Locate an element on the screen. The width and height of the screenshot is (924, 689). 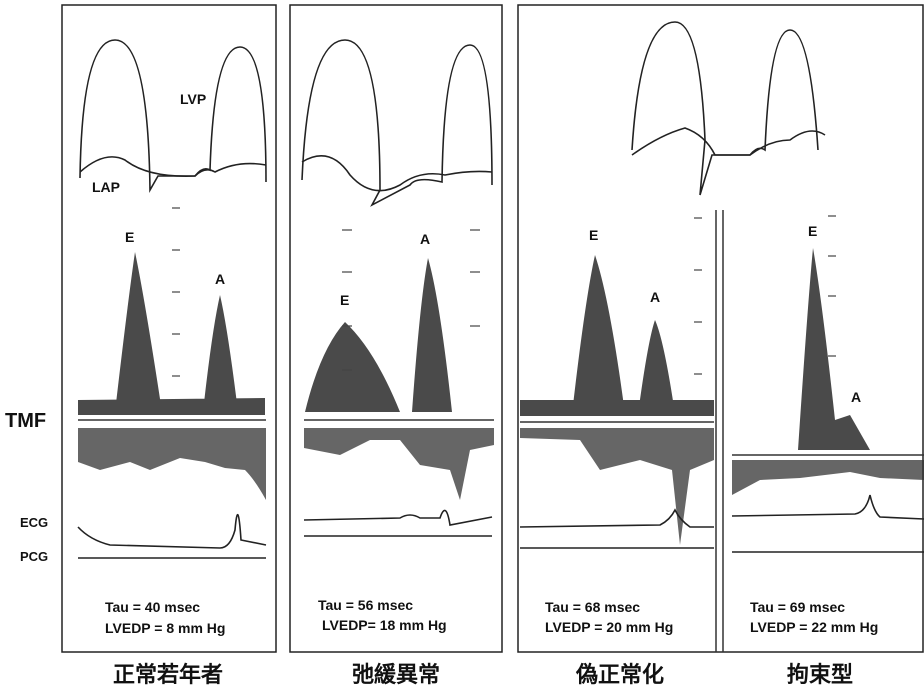
lvedp: LVEDP= 18 mm Hg is located at coordinates (384, 625).